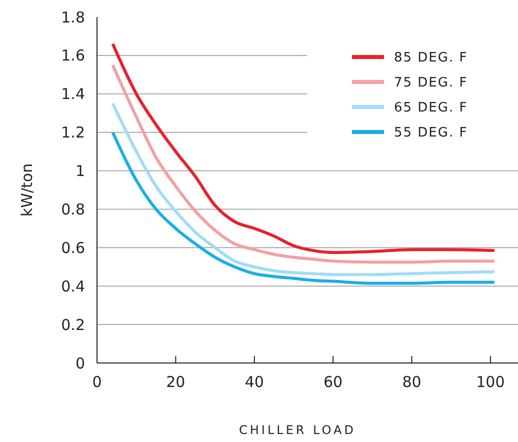  What do you see at coordinates (431, 133) in the screenshot?
I see `legend-label: 55 DEG. F` at bounding box center [431, 133].